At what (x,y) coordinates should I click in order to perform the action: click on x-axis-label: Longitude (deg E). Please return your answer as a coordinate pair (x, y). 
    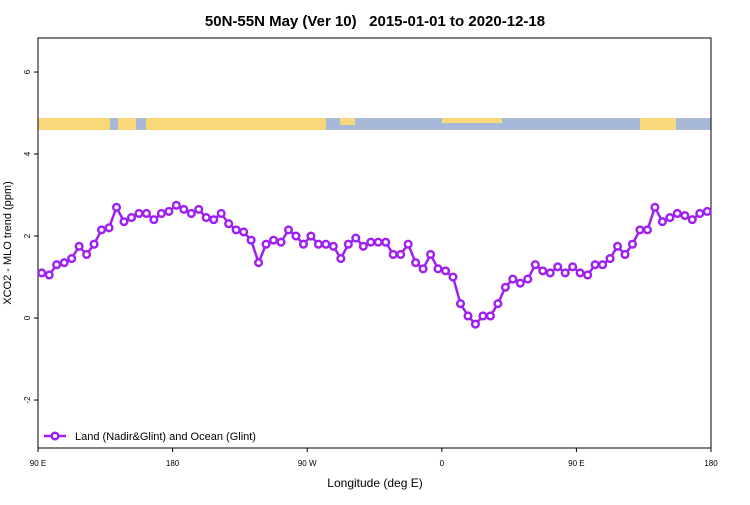
    Looking at the image, I should click on (374, 483).